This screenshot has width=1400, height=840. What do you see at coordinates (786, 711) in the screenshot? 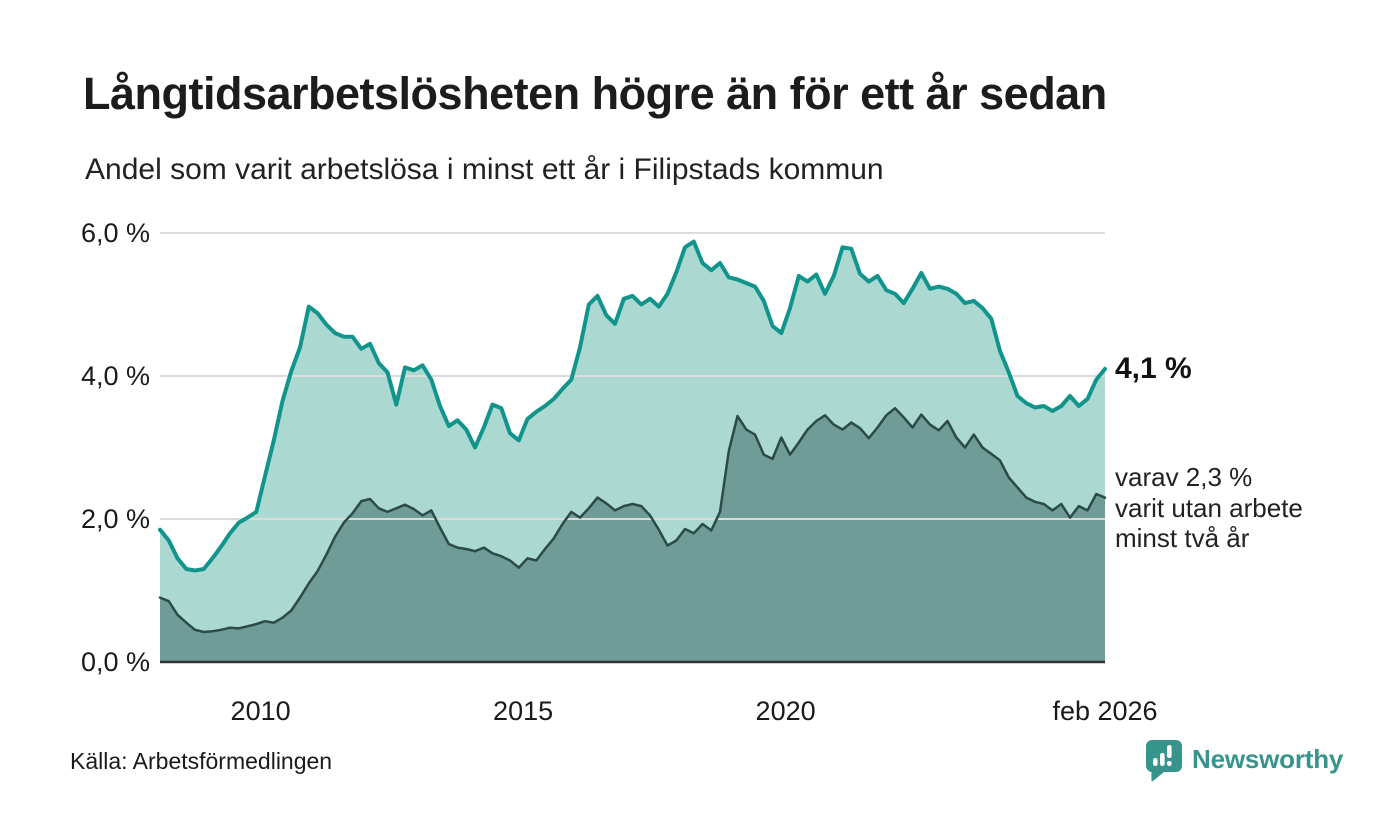
I see `x-axis-tick-label: 2020` at bounding box center [786, 711].